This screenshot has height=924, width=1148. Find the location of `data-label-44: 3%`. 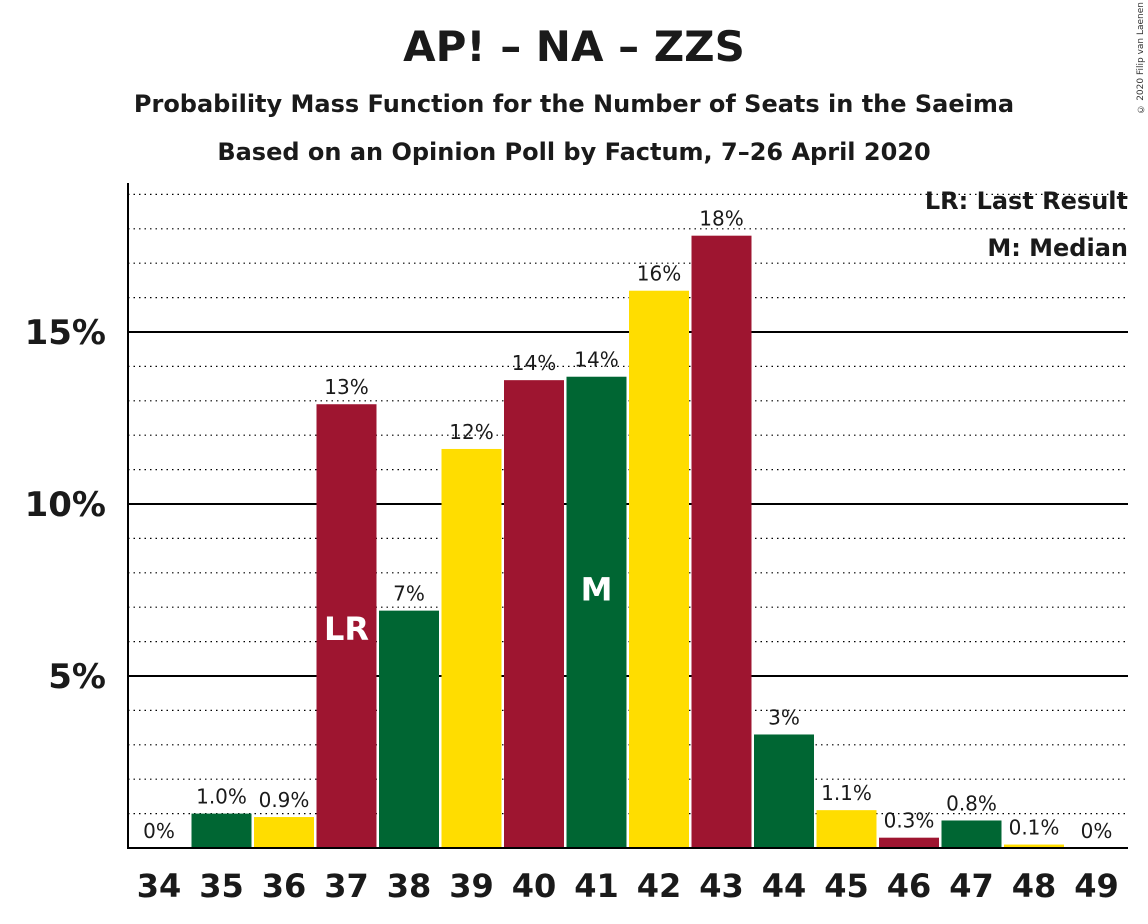

data-label-44: 3% is located at coordinates (784, 717).